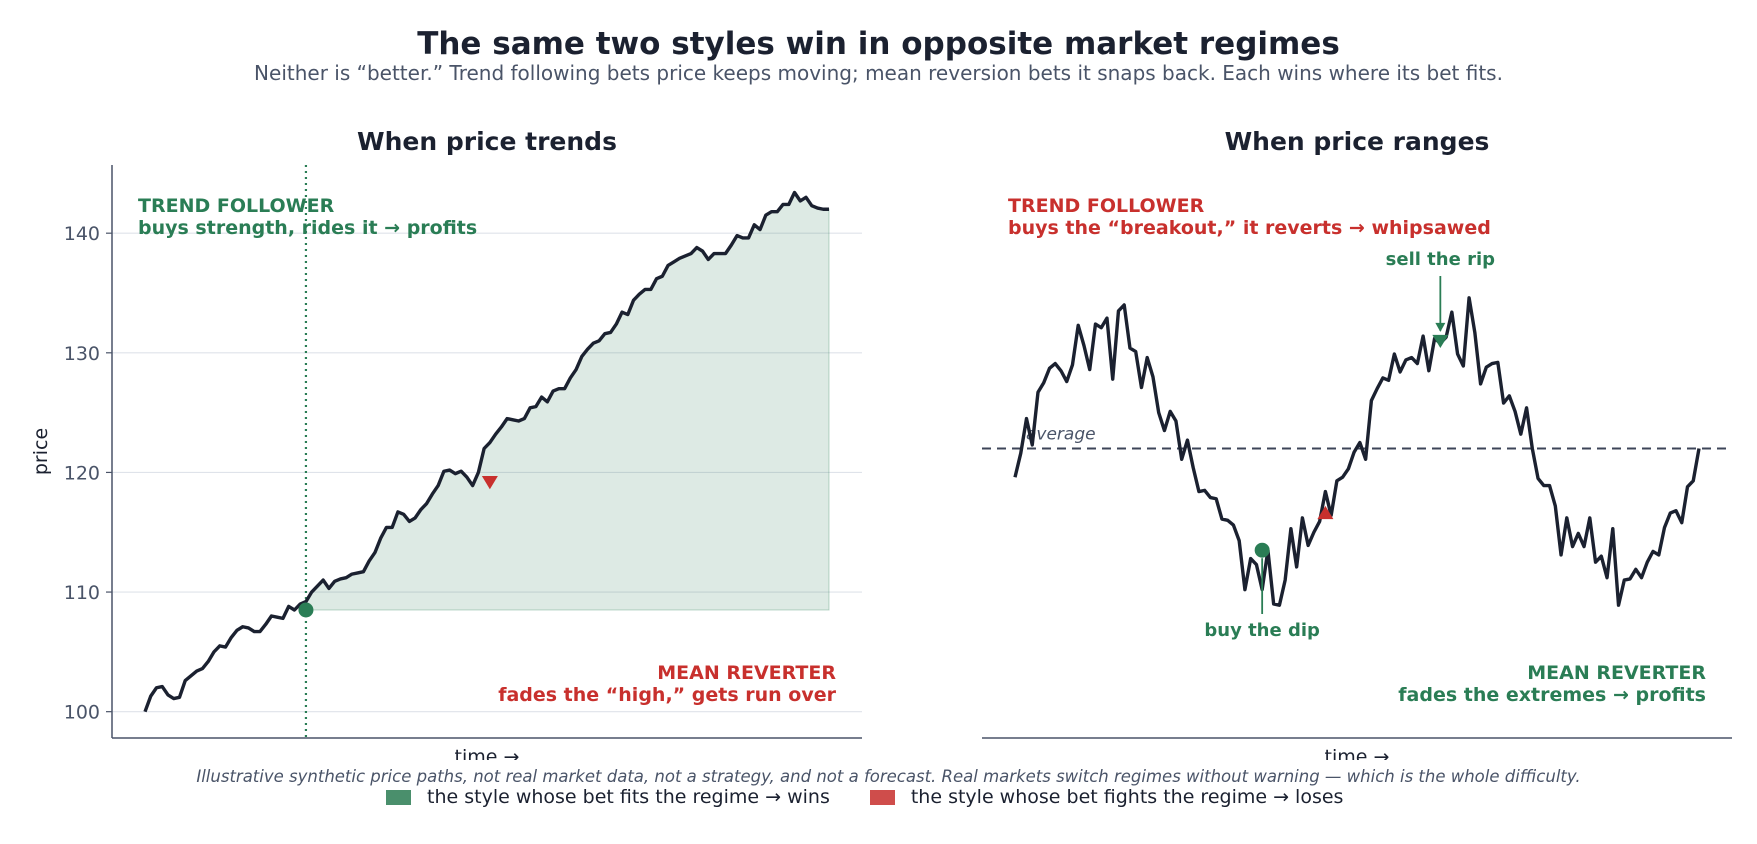 This screenshot has height=844, width=1757. What do you see at coordinates (82, 473) in the screenshot?
I see `y-tick-label: 120` at bounding box center [82, 473].